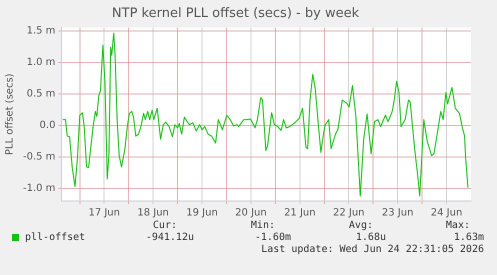 The height and width of the screenshot is (275, 497). What do you see at coordinates (469, 237) in the screenshot?
I see `text: 1.63m` at bounding box center [469, 237].